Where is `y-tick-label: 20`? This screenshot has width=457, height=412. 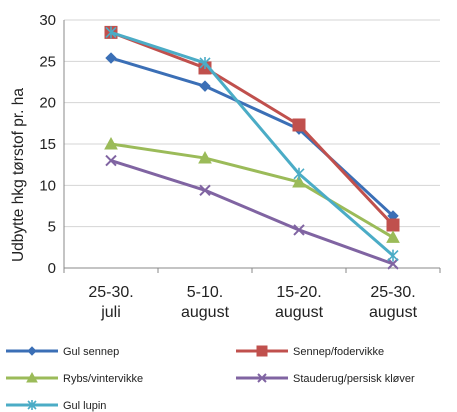 y-tick-label: 20 is located at coordinates (47, 103).